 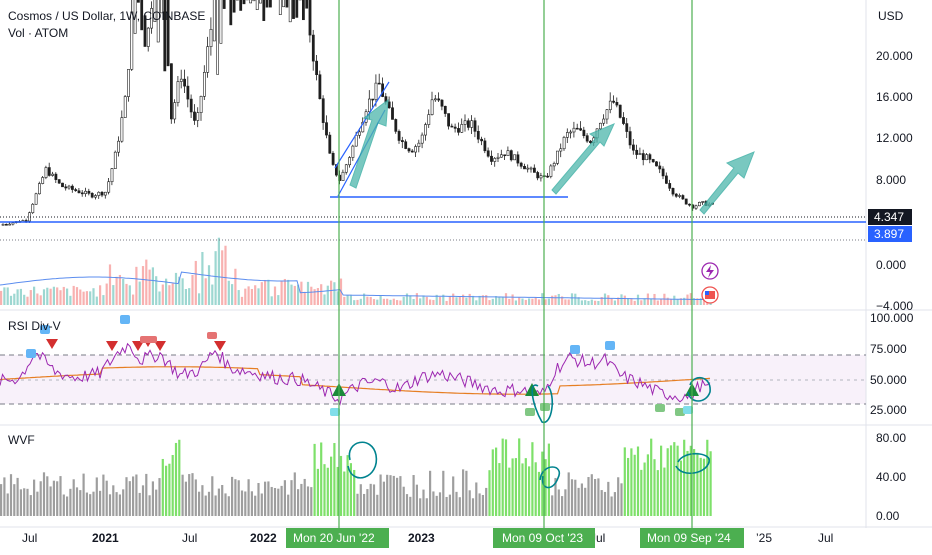 I want to click on lightning-icon, so click(x=710, y=271).